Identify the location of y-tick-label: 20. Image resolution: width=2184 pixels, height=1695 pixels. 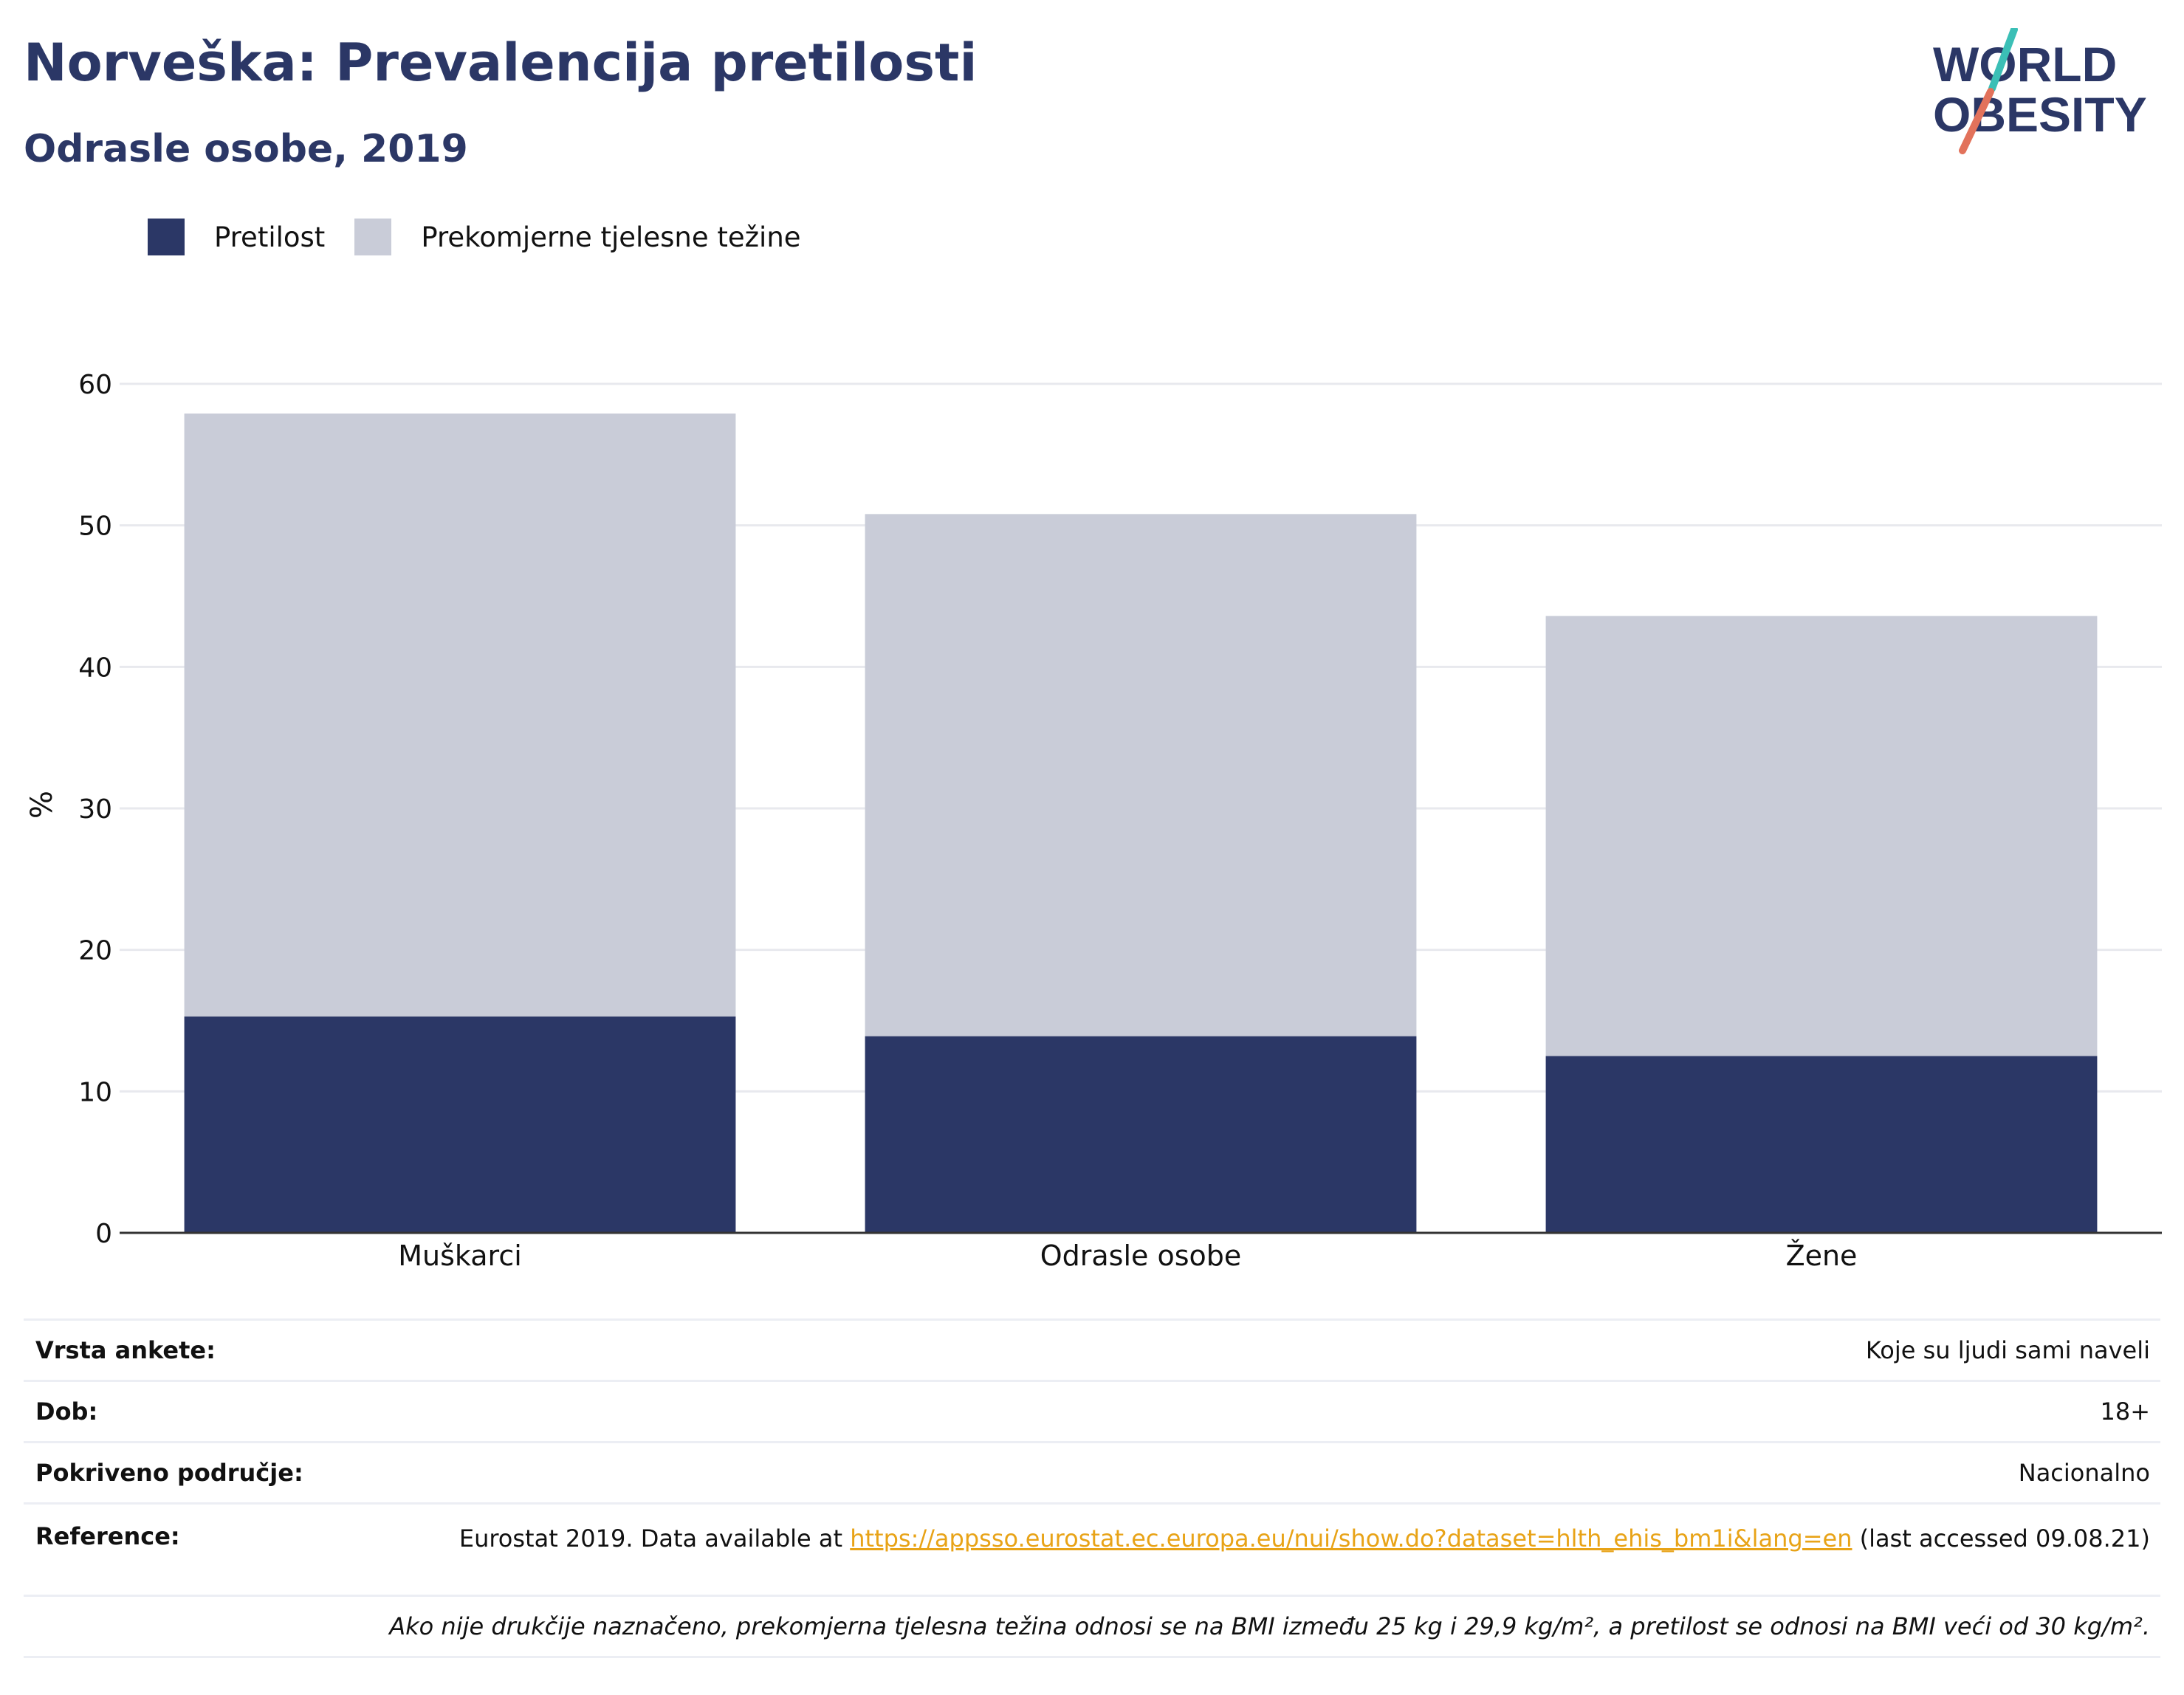
(95, 951).